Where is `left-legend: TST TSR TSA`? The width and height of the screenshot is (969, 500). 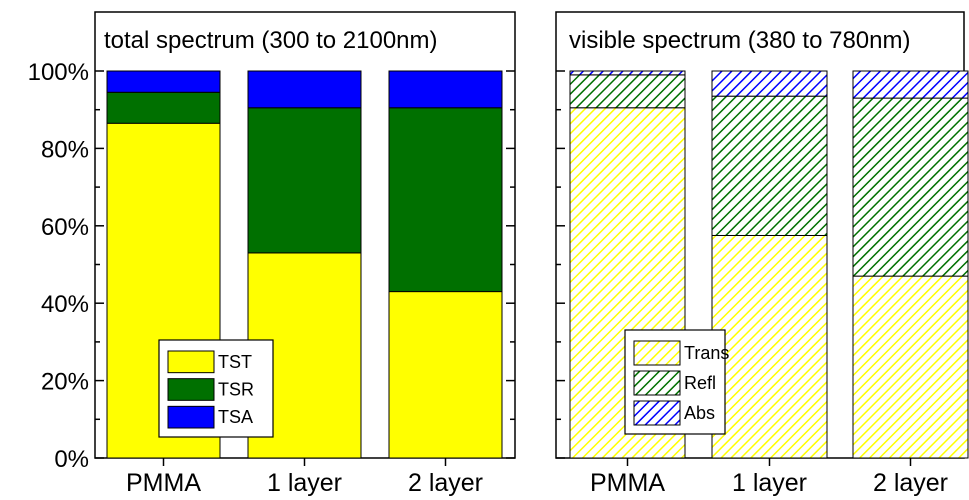
left-legend: TST TSR TSA is located at coordinates (216, 388).